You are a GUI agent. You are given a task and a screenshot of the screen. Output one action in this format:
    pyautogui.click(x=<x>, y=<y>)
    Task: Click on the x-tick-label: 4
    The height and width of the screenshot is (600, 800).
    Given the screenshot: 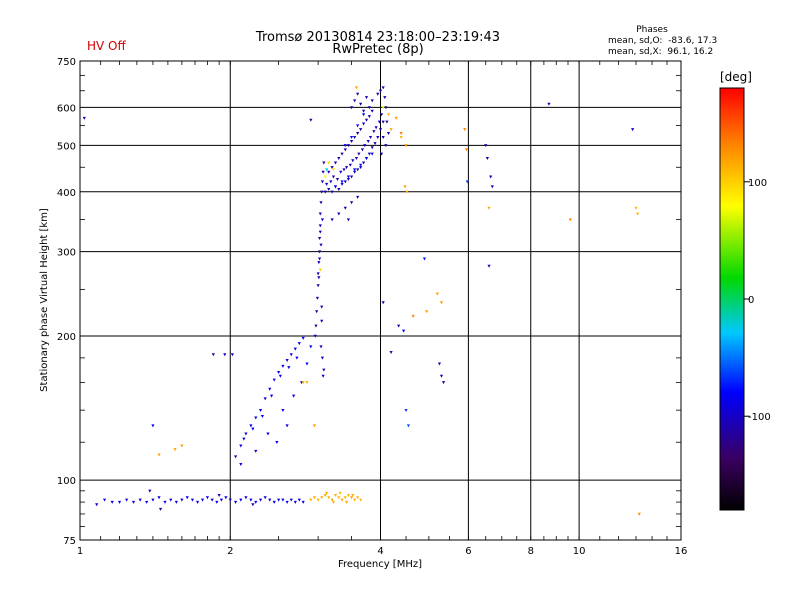 What is the action you would take?
    pyautogui.click(x=380, y=551)
    